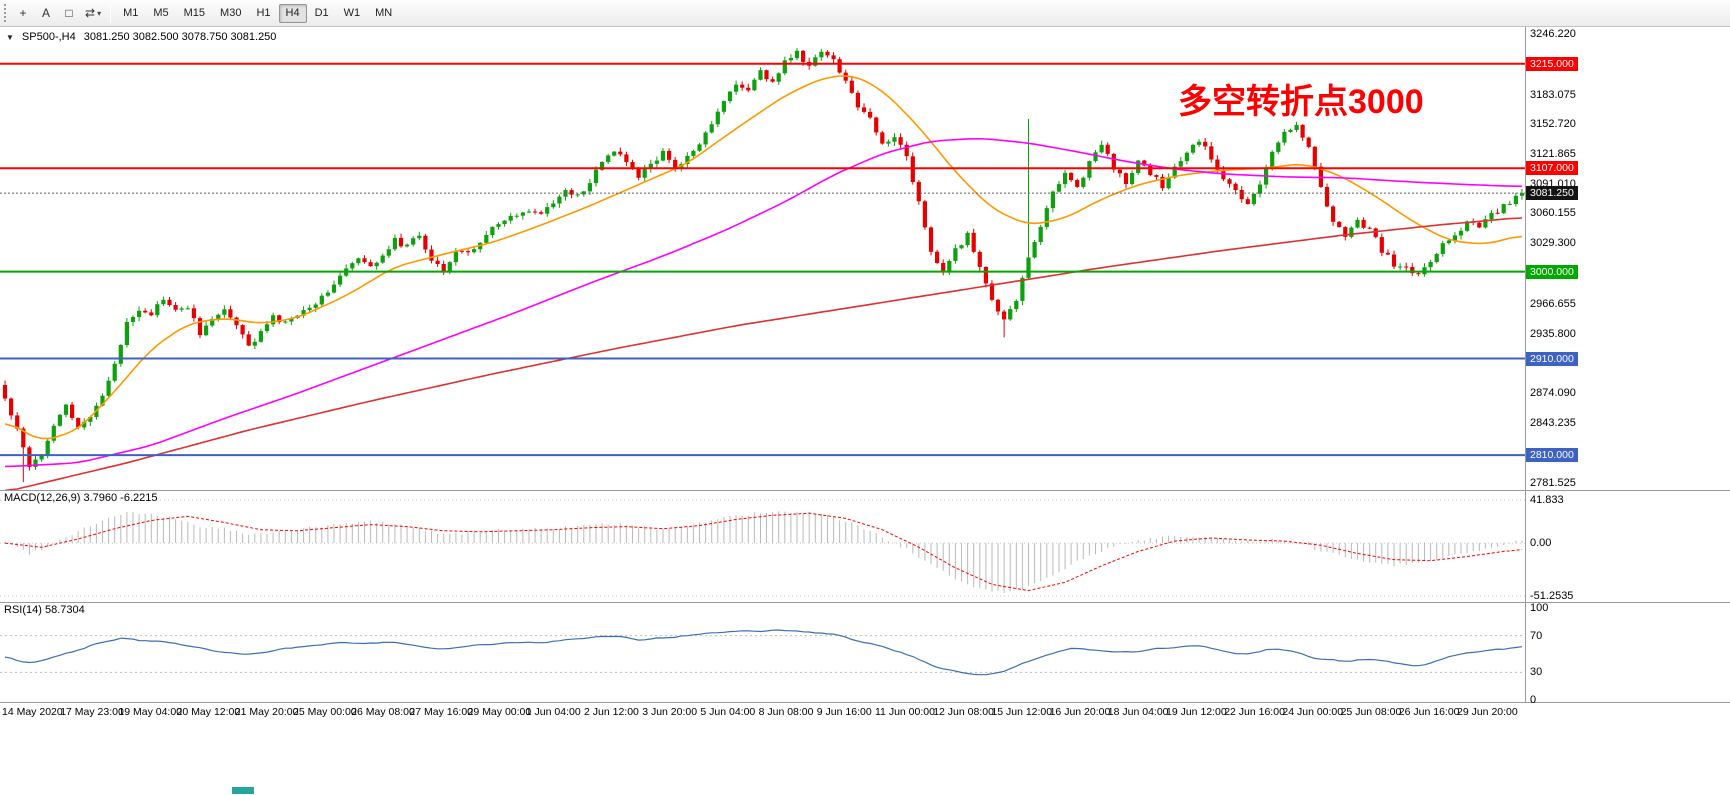 This screenshot has width=1730, height=795. I want to click on timeframe-button-w1: W1, so click(352, 13).